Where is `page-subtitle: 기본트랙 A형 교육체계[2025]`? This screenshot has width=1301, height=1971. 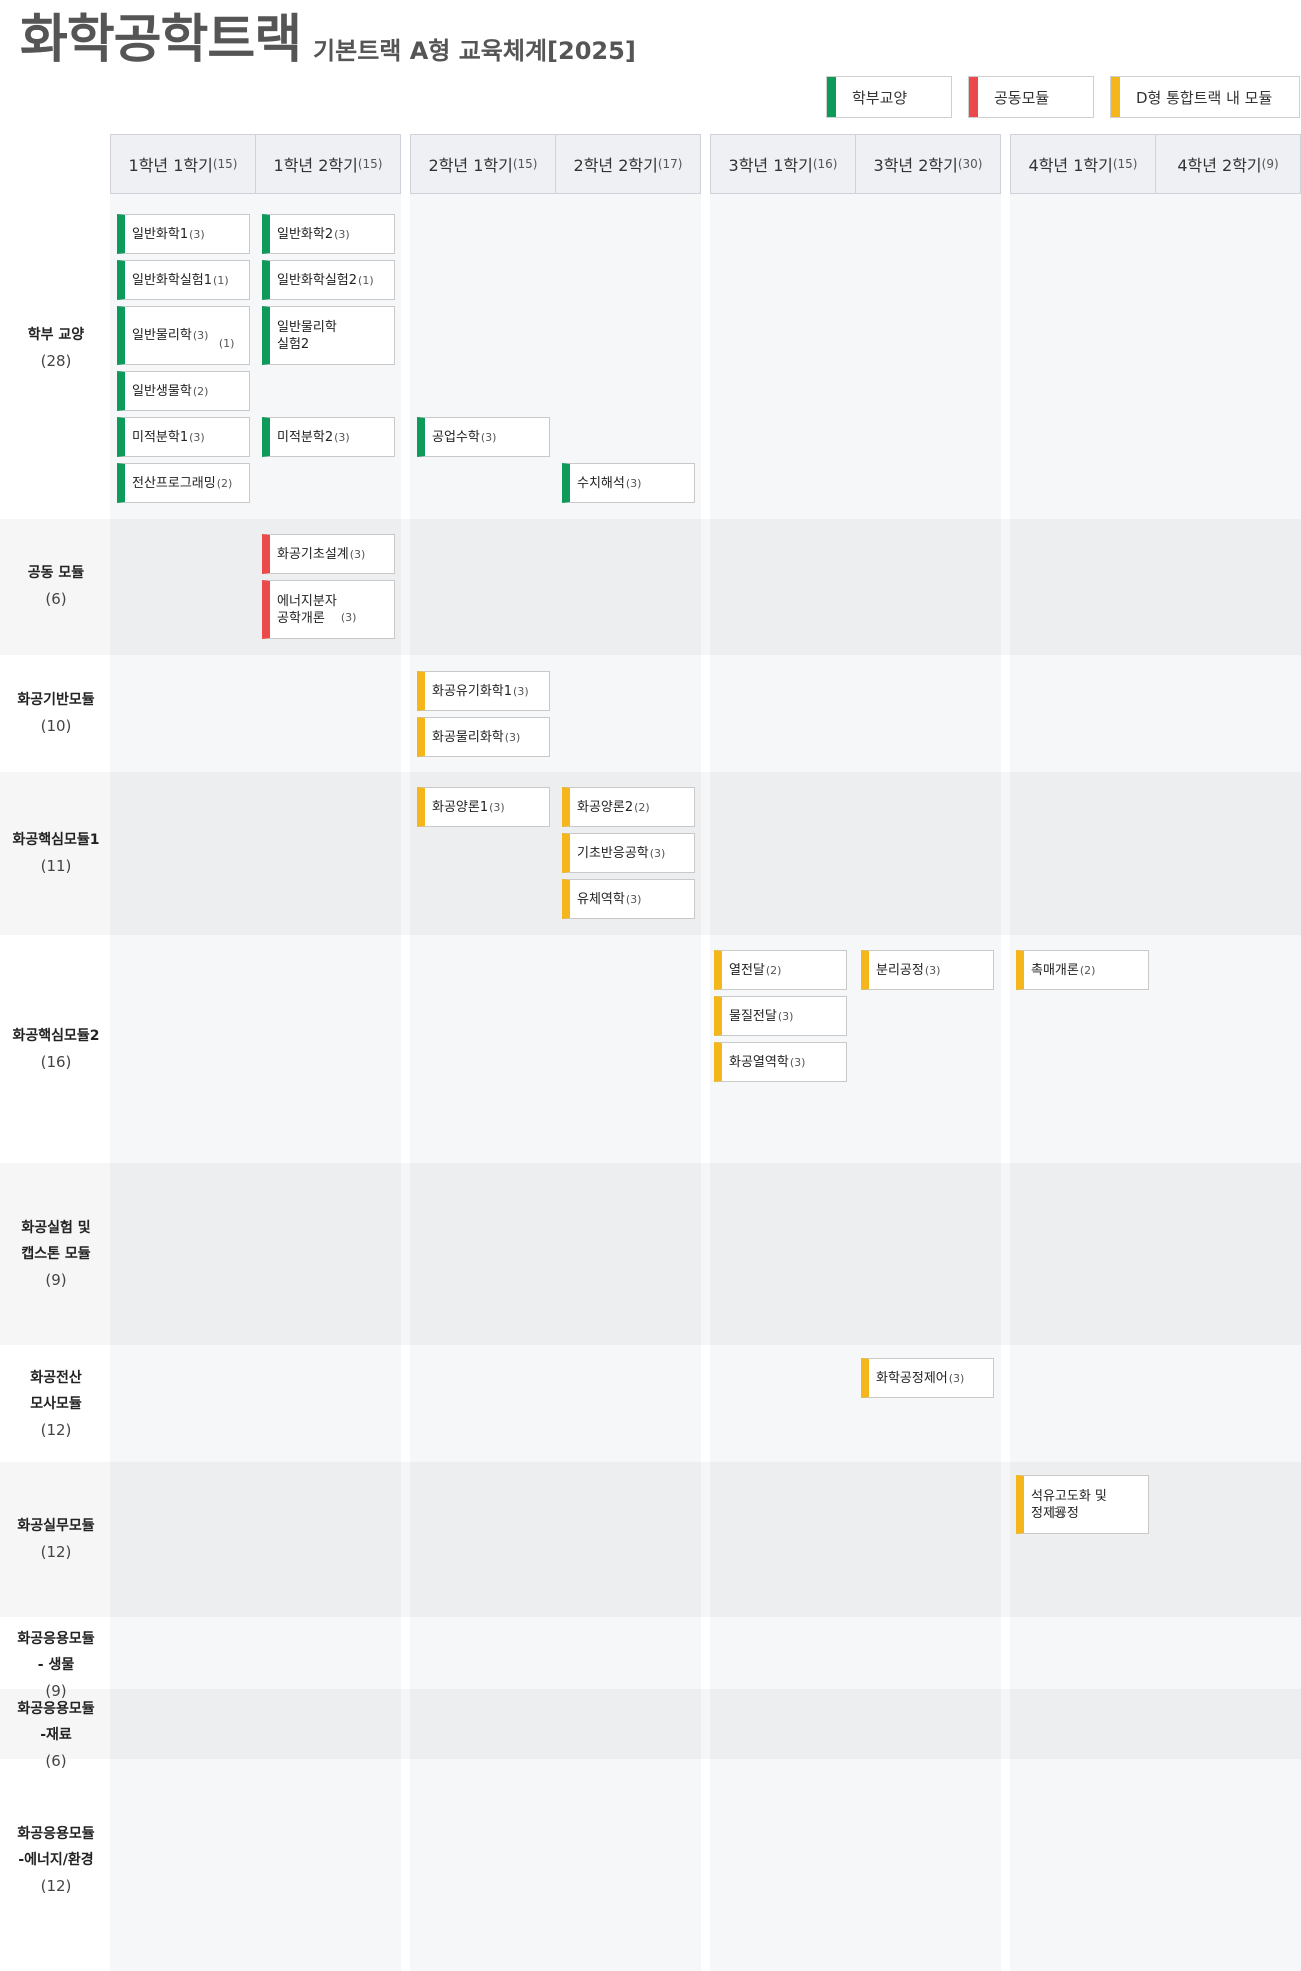 page-subtitle: 기본트랙 A형 교육체계[2025] is located at coordinates (474, 51).